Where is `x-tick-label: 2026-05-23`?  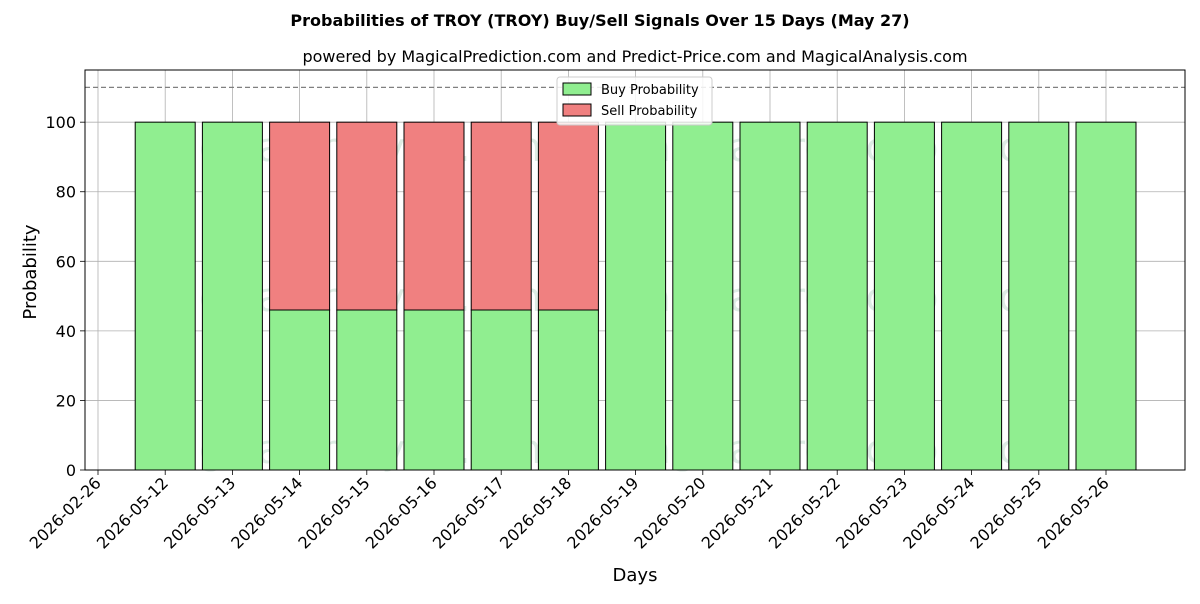
x-tick-label: 2026-05-23 is located at coordinates (871, 512).